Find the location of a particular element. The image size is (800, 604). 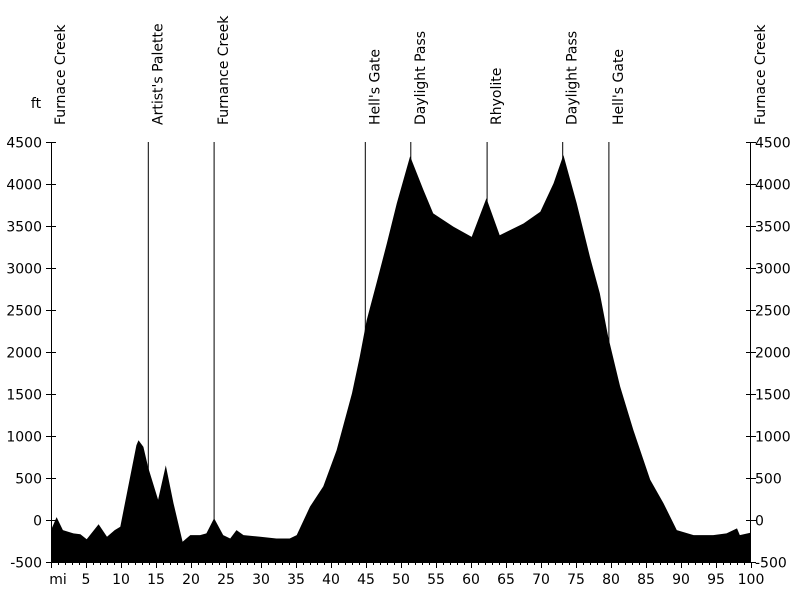

x-tick-label: 75 is located at coordinates (576, 580).